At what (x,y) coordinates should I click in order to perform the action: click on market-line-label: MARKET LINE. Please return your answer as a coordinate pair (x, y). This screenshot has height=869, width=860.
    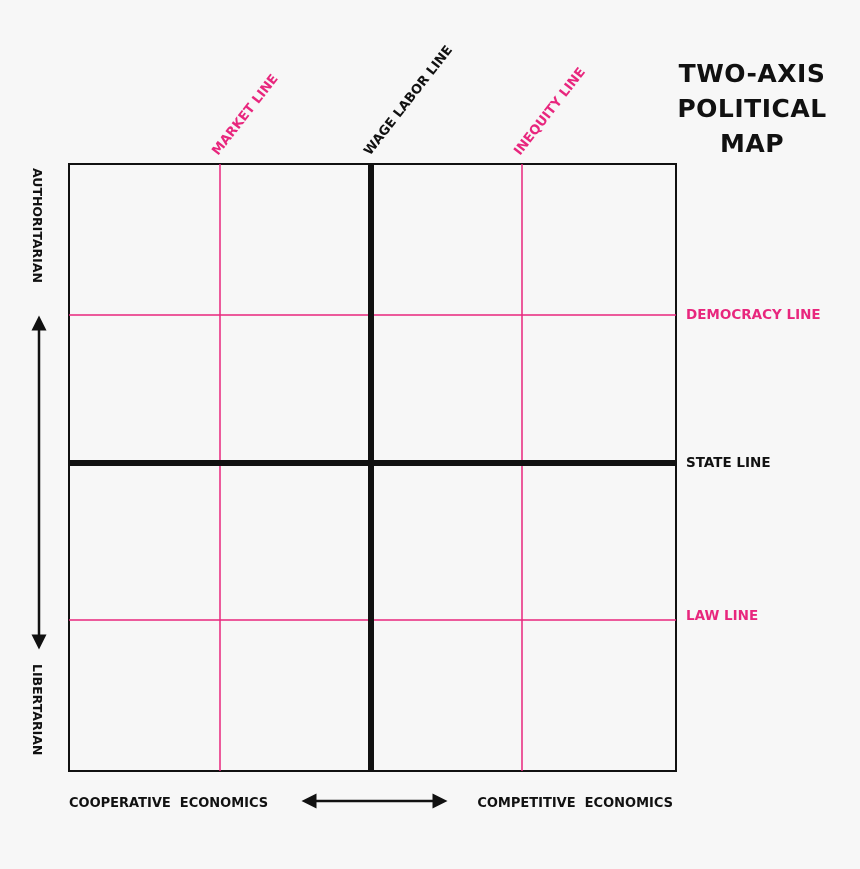
    Looking at the image, I should click on (245, 115).